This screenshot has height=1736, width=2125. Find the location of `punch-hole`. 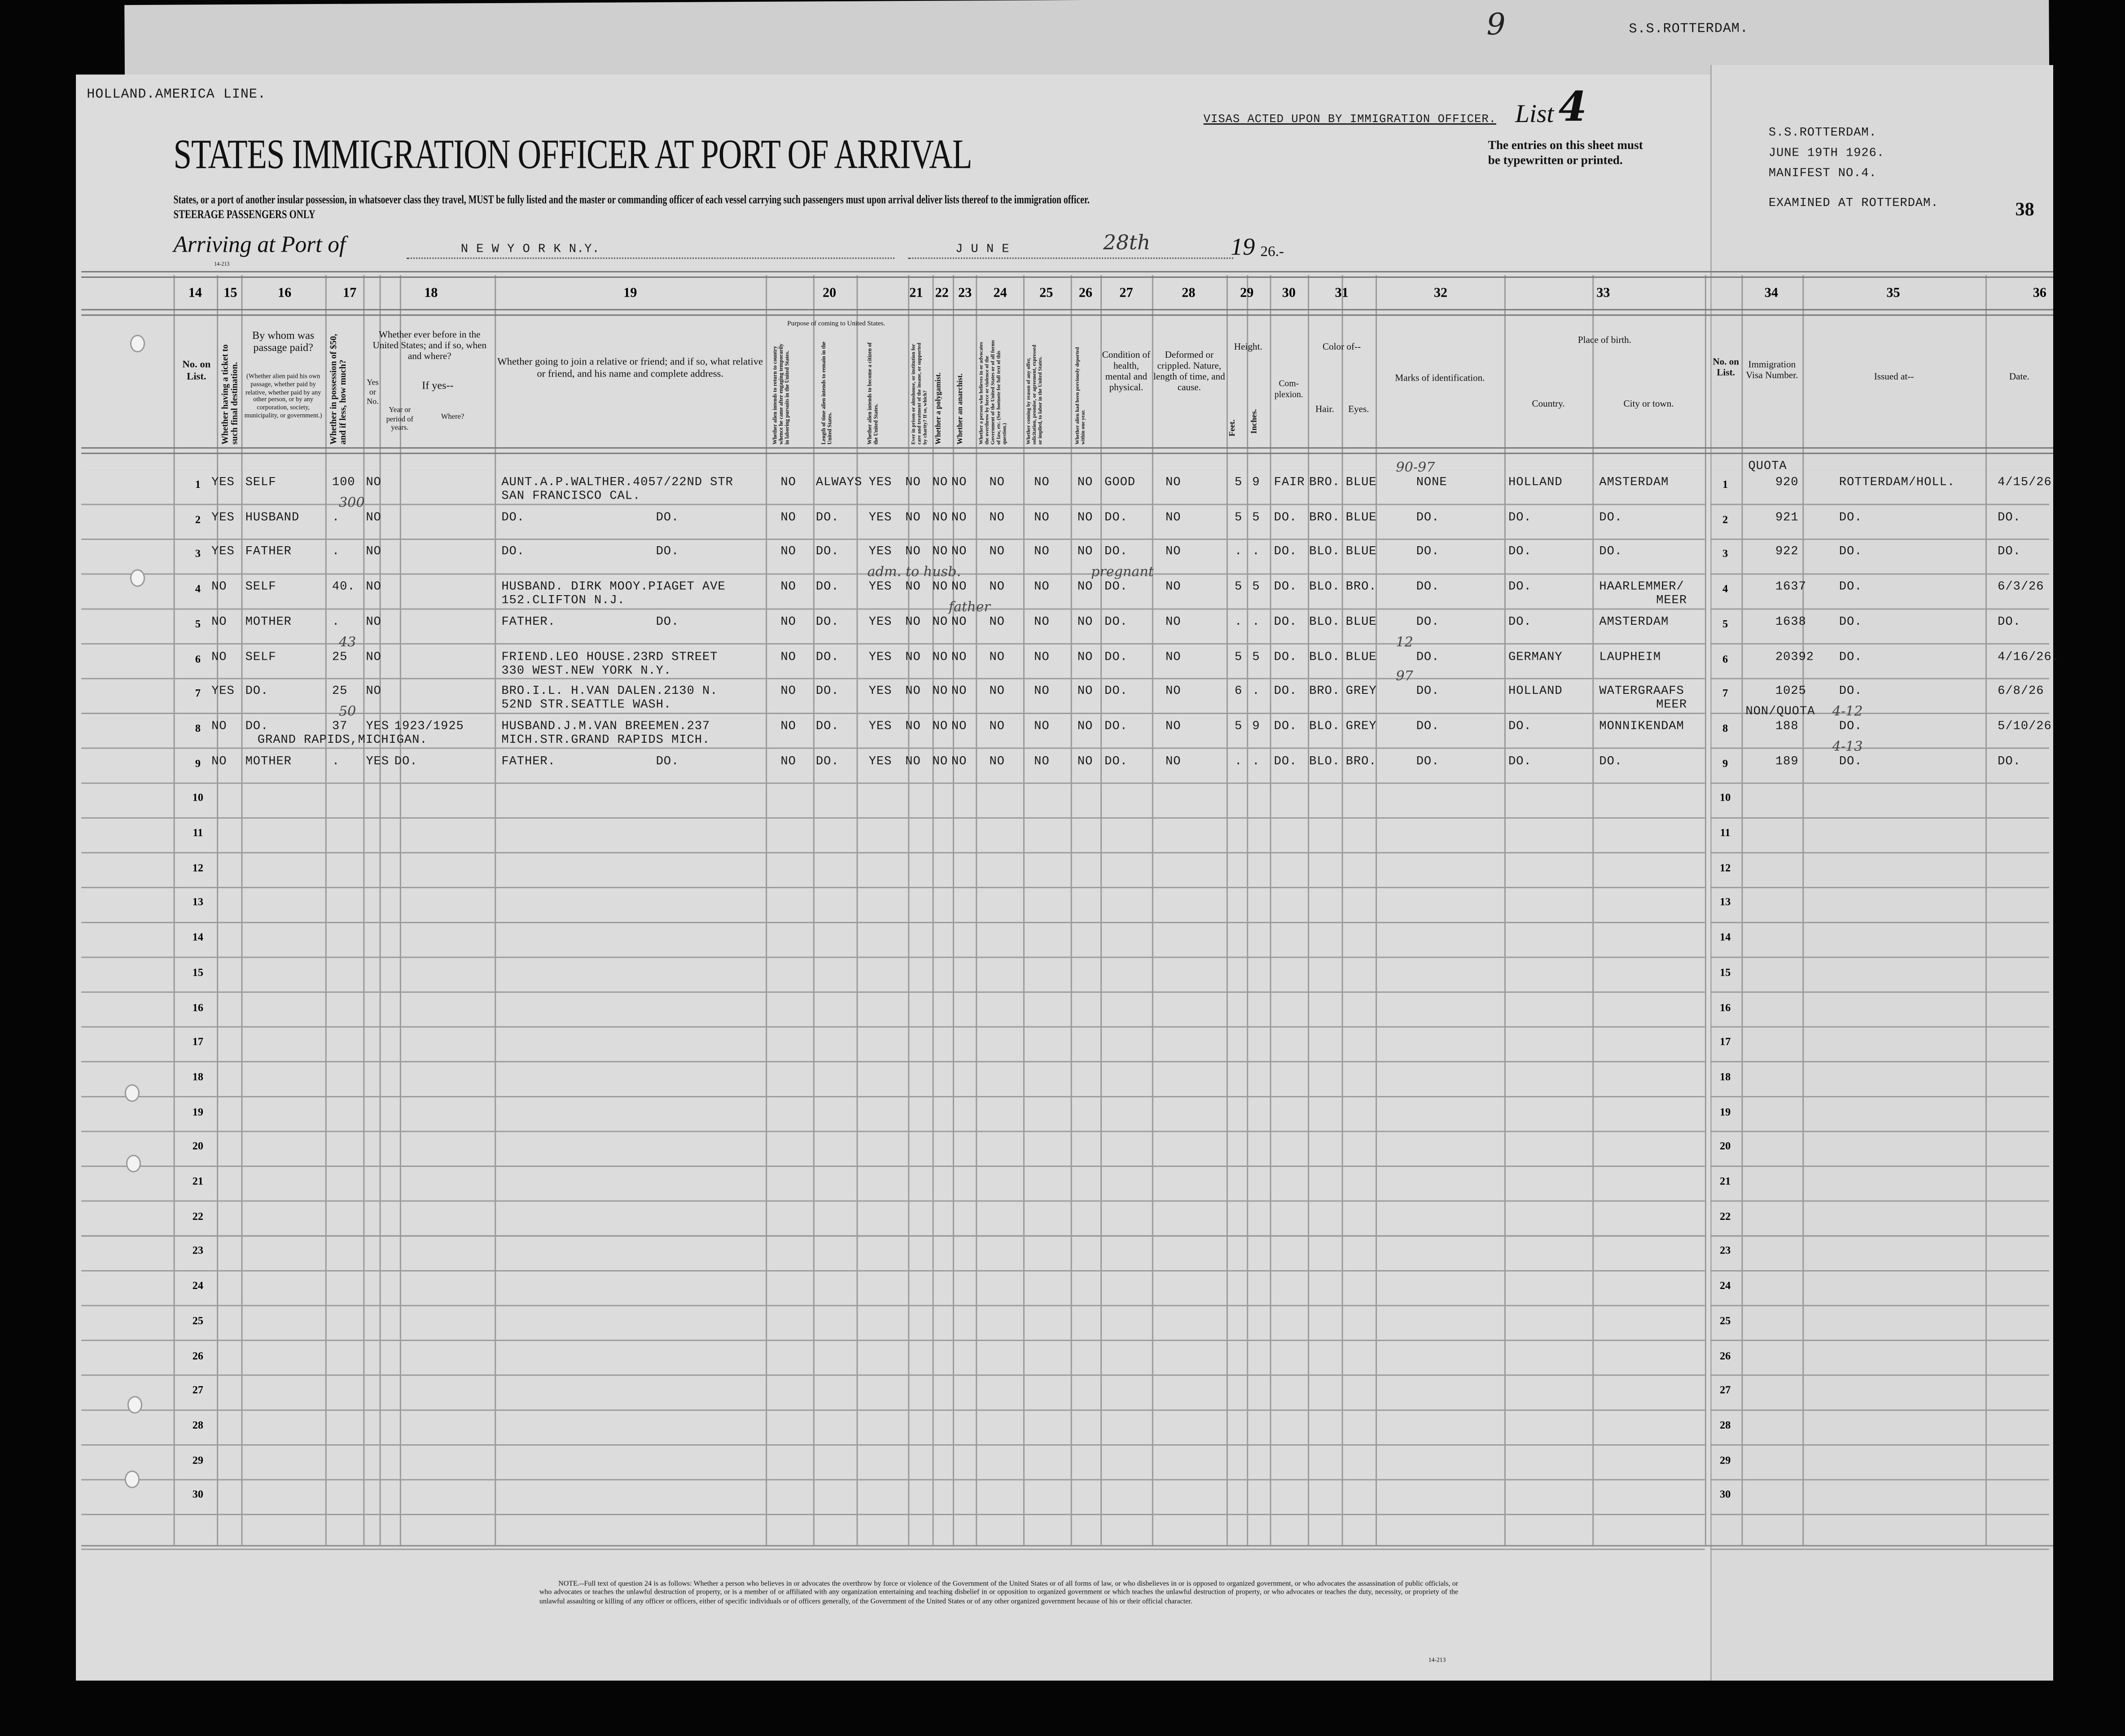

punch-hole is located at coordinates (137, 343).